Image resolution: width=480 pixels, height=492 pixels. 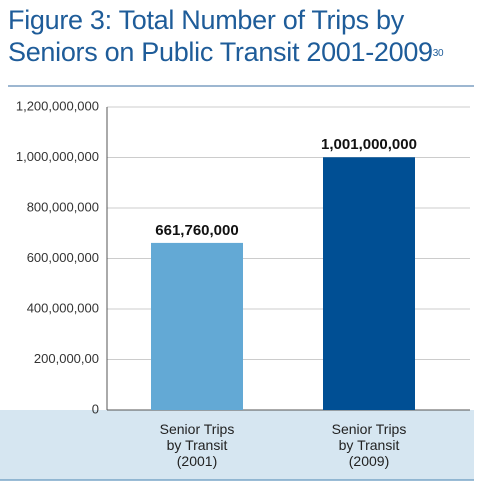 What do you see at coordinates (57, 105) in the screenshot?
I see `y-tick-label: 1,200,000,000` at bounding box center [57, 105].